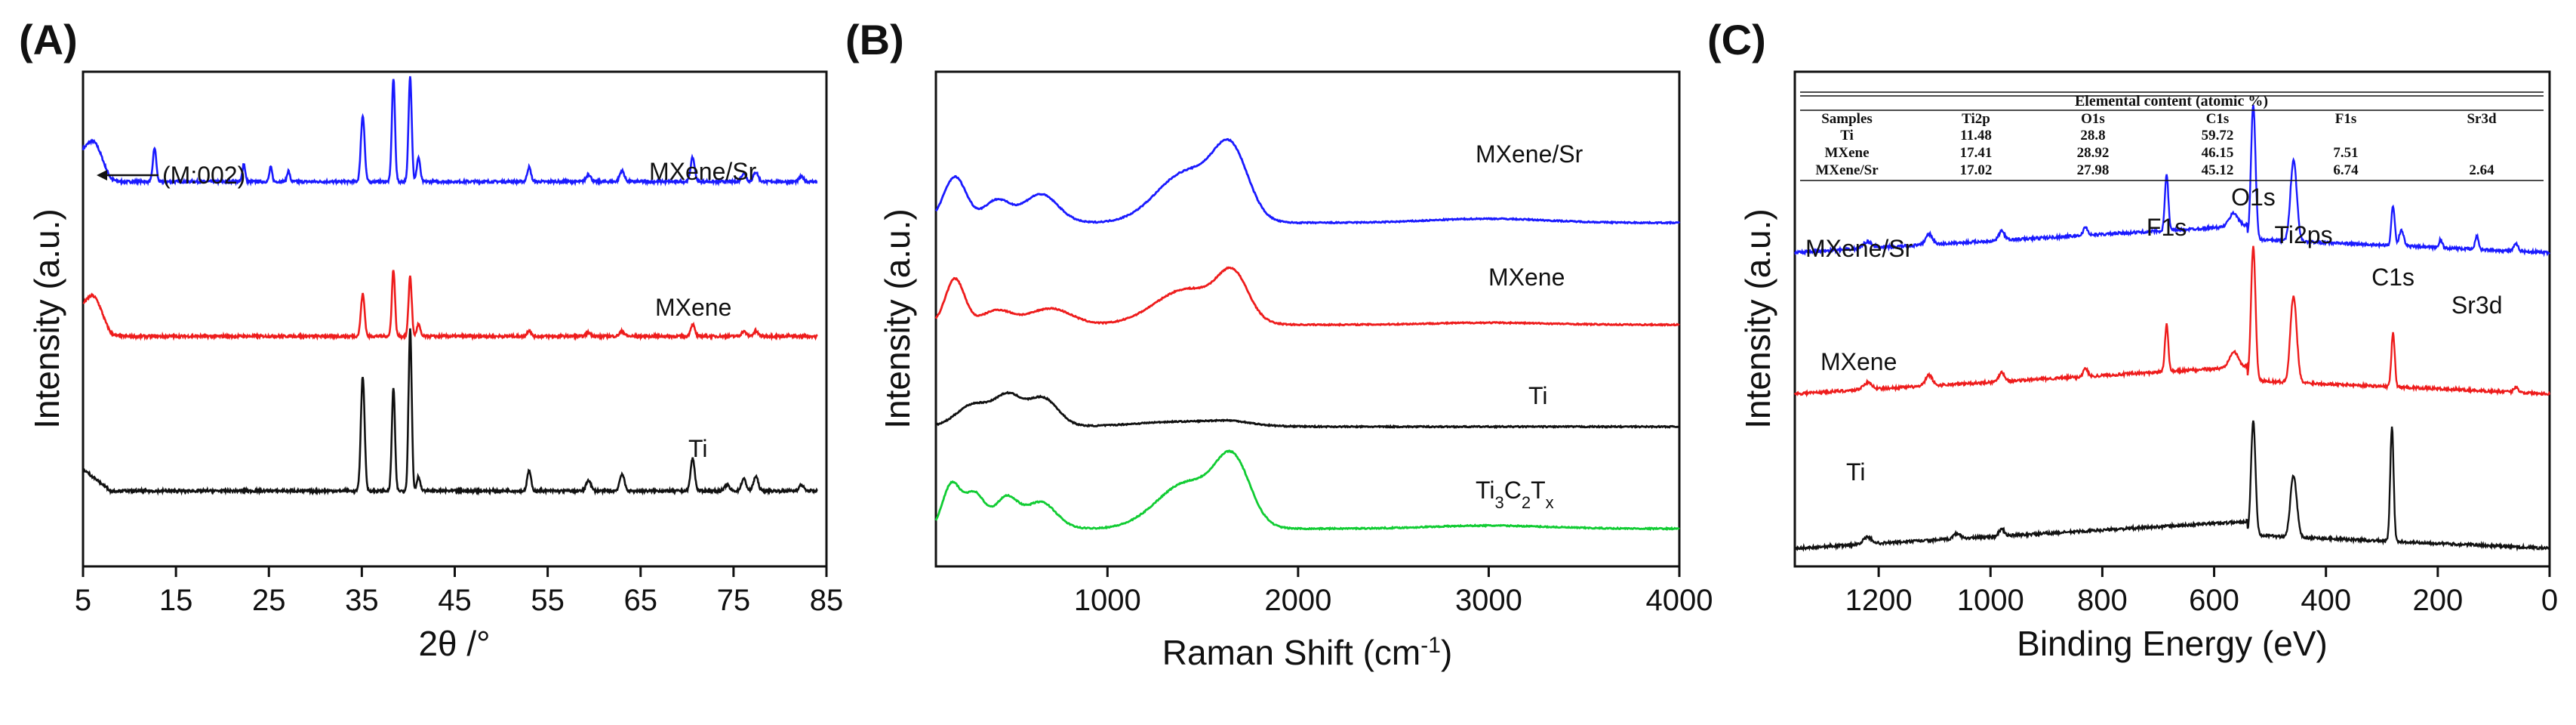 Image resolution: width=2576 pixels, height=725 pixels. I want to click on panel-b-ylabel: Intensity (a.u.), so click(897, 318).